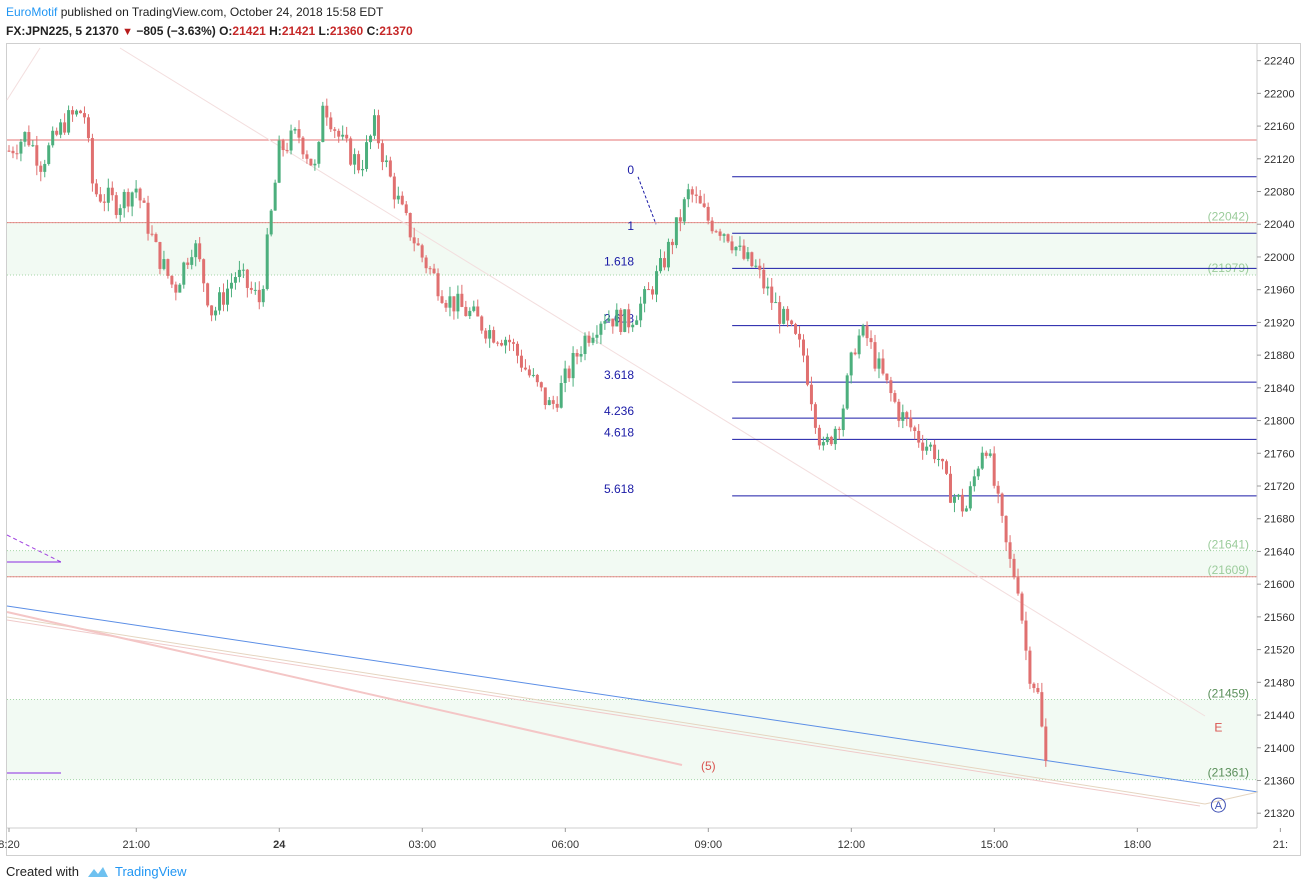 The height and width of the screenshot is (892, 1307). What do you see at coordinates (1279, 749) in the screenshot?
I see `price-tick-label: 21400` at bounding box center [1279, 749].